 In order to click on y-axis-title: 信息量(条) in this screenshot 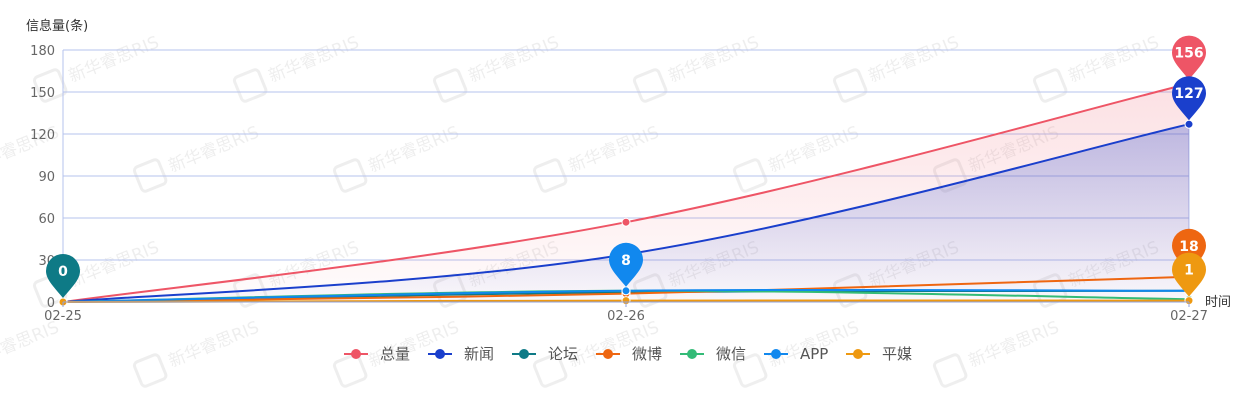, I will do `click(57, 26)`.